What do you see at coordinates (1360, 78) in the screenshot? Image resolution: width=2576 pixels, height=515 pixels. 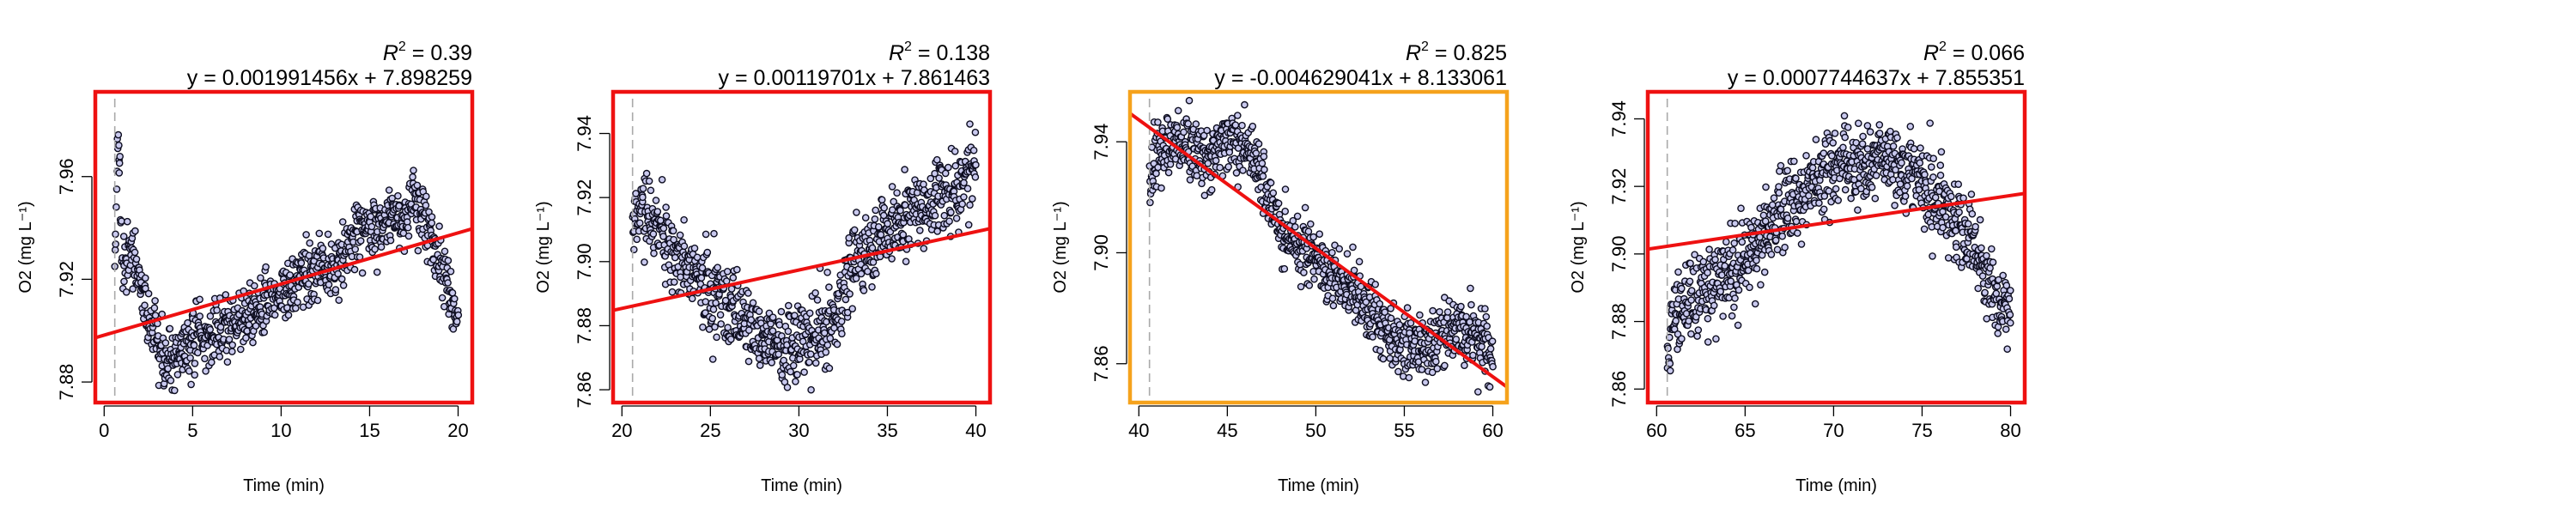 I see `regression-equation: y = -0.004629041x + 8.133061` at bounding box center [1360, 78].